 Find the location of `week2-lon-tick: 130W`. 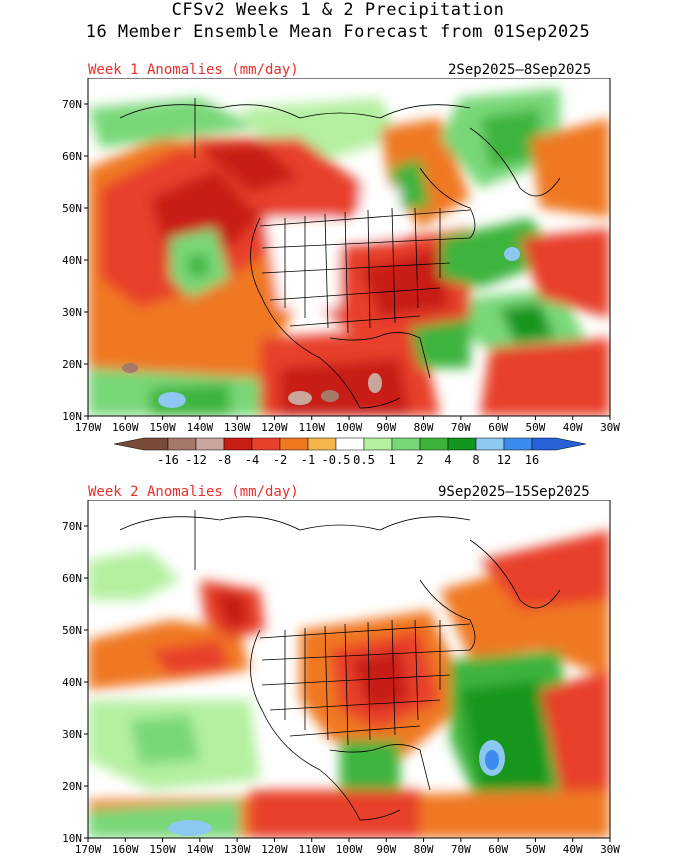

week2-lon-tick: 130W is located at coordinates (237, 849).